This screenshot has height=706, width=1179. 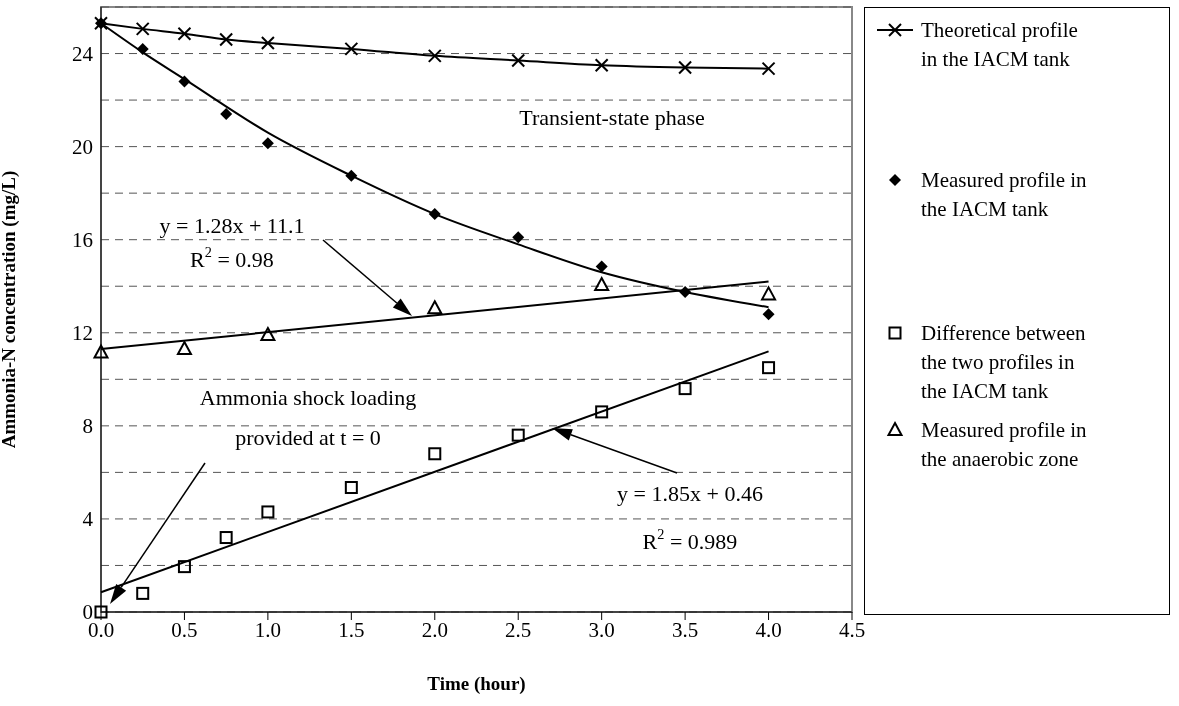 I want to click on legend-label: Difference between the two profiles in the IACM tank, so click(x=1004, y=362).